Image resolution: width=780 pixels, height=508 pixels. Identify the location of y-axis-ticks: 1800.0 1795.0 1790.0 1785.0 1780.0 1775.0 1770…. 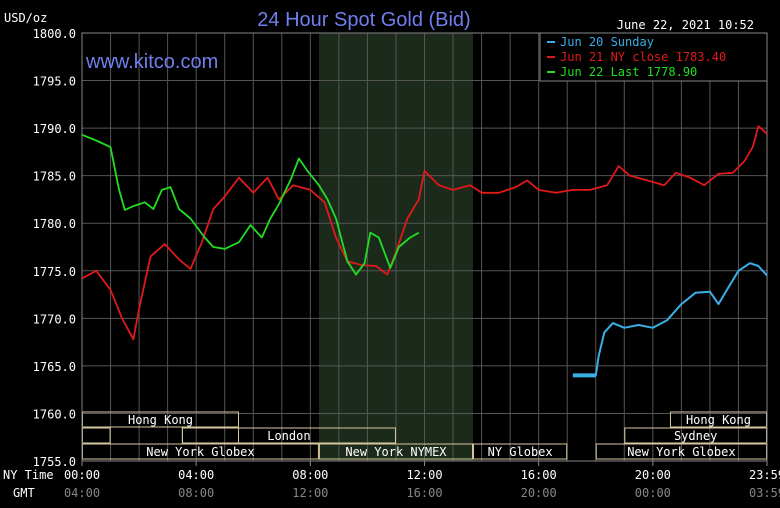
(54, 248).